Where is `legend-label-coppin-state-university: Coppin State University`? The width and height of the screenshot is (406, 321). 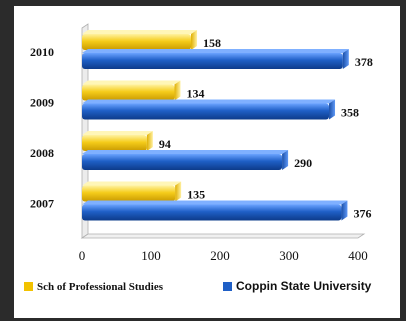
legend-label-coppin-state-university: Coppin State University is located at coordinates (304, 286).